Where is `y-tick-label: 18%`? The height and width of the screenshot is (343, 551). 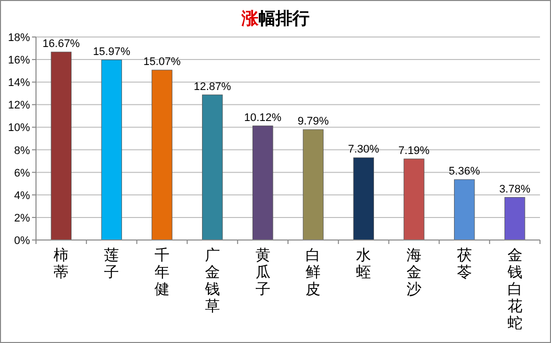 y-tick-label: 18% is located at coordinates (19, 38).